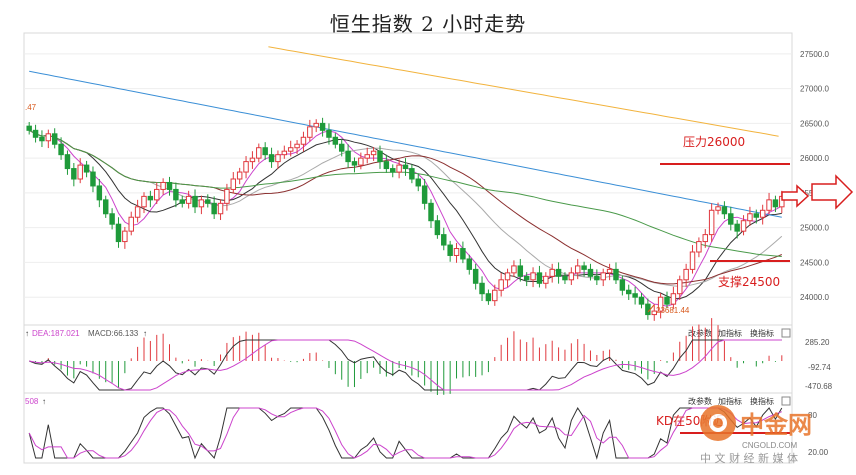 The height and width of the screenshot is (475, 856). What do you see at coordinates (27, 333) in the screenshot?
I see `macd-arrow-icon: ↑` at bounding box center [27, 333].